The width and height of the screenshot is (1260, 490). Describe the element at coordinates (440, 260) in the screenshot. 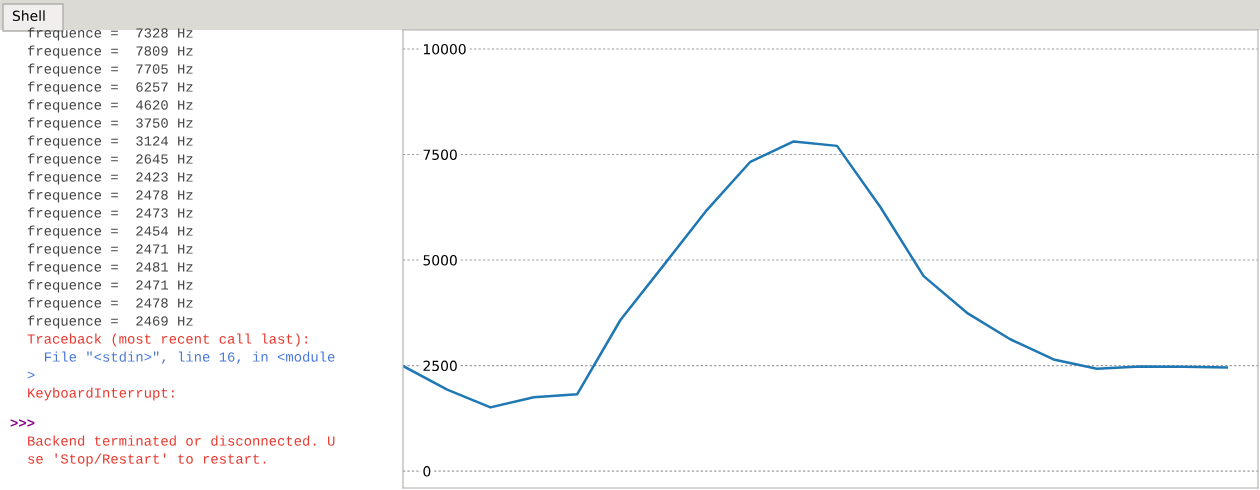

I see `y-tick-label: 5000` at that location.